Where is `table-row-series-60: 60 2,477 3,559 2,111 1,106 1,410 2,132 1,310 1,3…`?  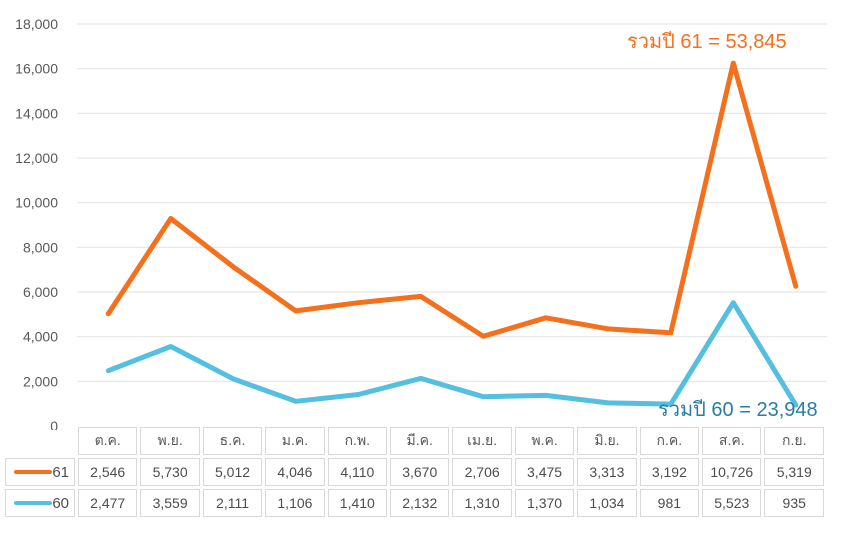 table-row-series-60: 60 2,477 3,559 2,111 1,106 1,410 2,132 1,310 1,3… is located at coordinates (414, 503).